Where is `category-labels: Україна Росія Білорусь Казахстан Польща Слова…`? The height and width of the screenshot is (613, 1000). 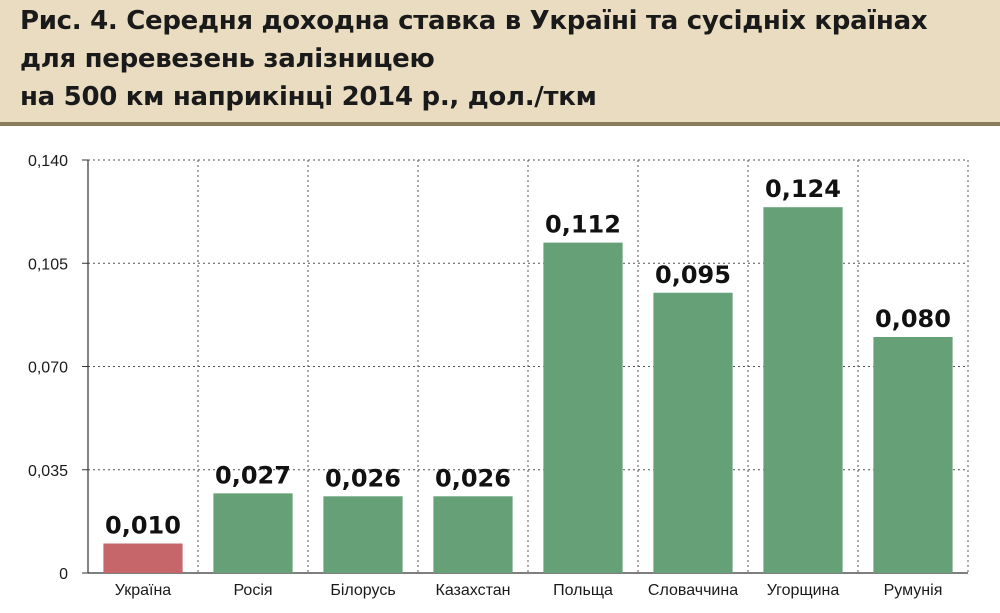 category-labels: Україна Росія Білорусь Казахстан Польща Слова… is located at coordinates (529, 590).